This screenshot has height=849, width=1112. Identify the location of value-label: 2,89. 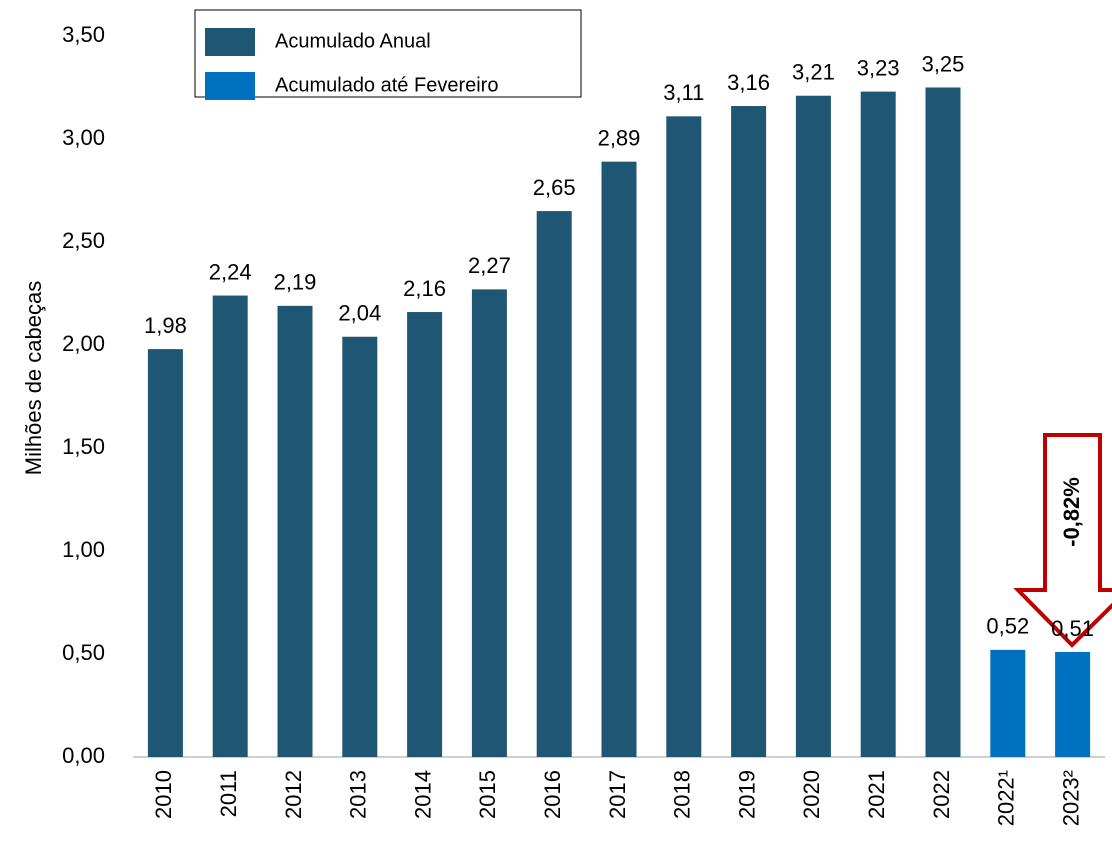
(619, 137).